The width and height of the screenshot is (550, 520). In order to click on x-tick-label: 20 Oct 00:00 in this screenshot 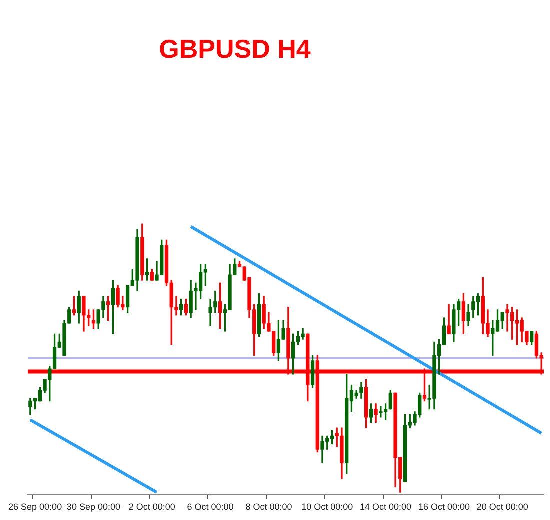, I will do `click(502, 507)`.